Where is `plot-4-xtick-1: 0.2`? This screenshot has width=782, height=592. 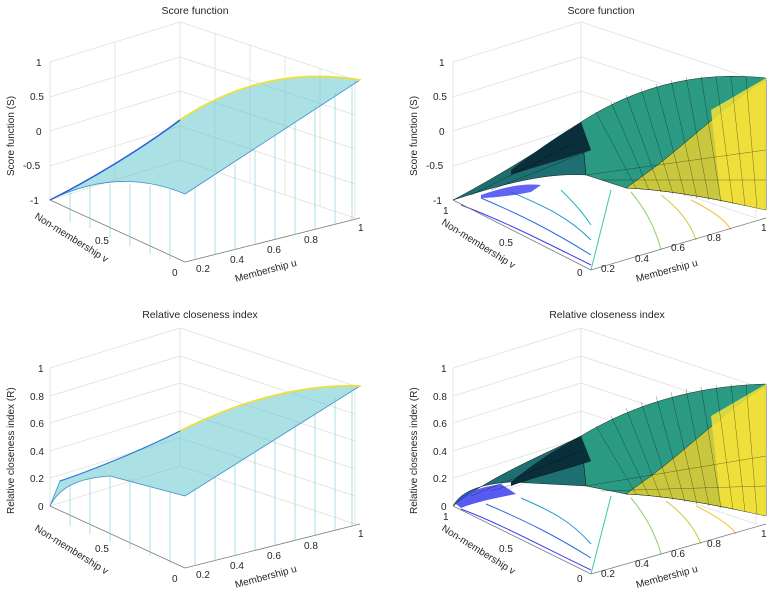 plot-4-xtick-1: 0.2 is located at coordinates (608, 574).